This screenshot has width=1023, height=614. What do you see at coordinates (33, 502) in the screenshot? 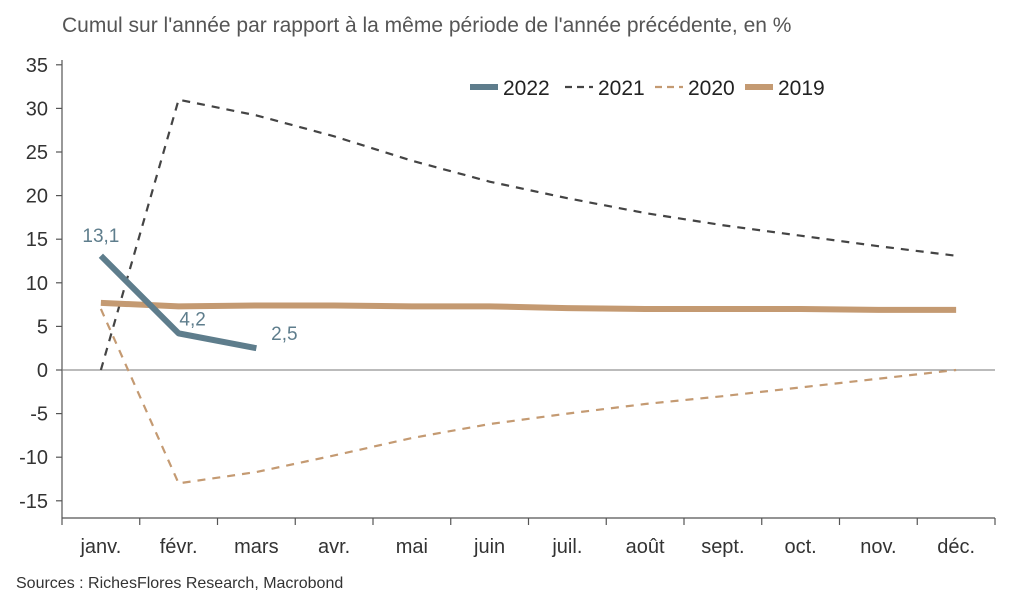
I see `y-tick-label: -15` at bounding box center [33, 502].